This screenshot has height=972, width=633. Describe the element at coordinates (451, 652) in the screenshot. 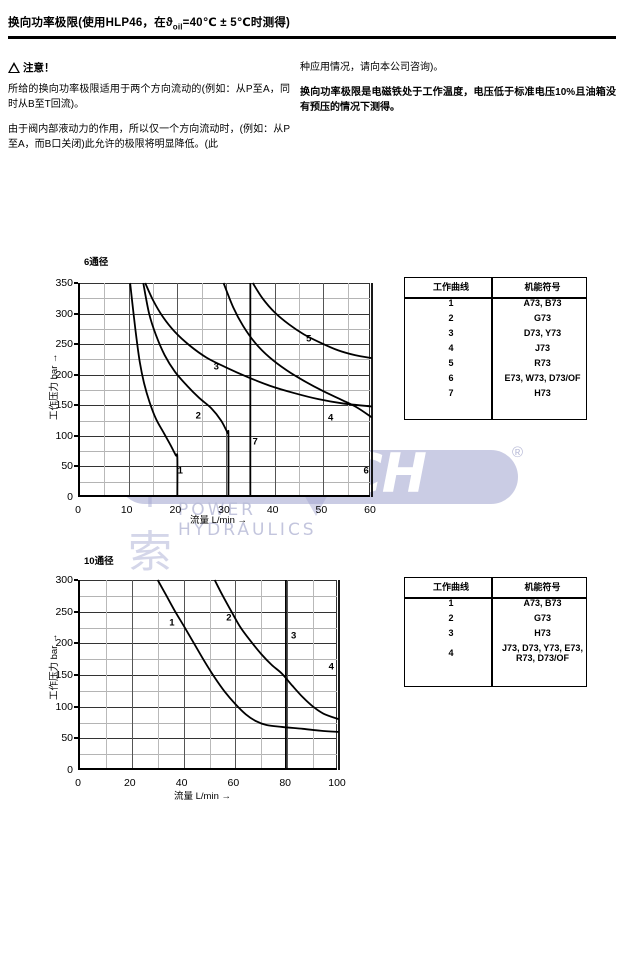

I see `curve-number-cell: 4` at that location.